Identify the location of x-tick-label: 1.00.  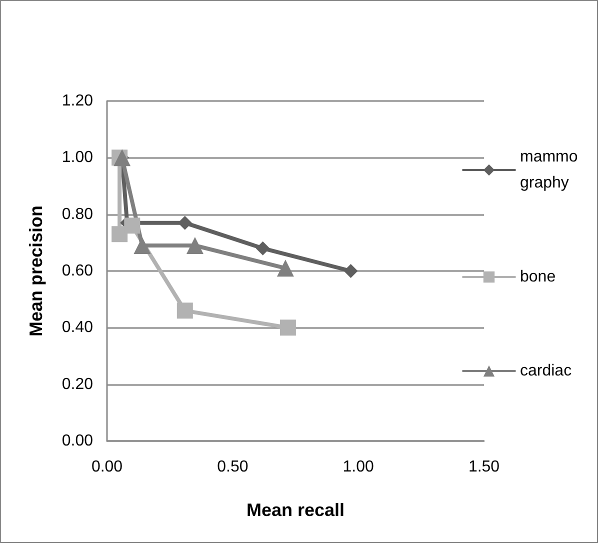
(358, 467).